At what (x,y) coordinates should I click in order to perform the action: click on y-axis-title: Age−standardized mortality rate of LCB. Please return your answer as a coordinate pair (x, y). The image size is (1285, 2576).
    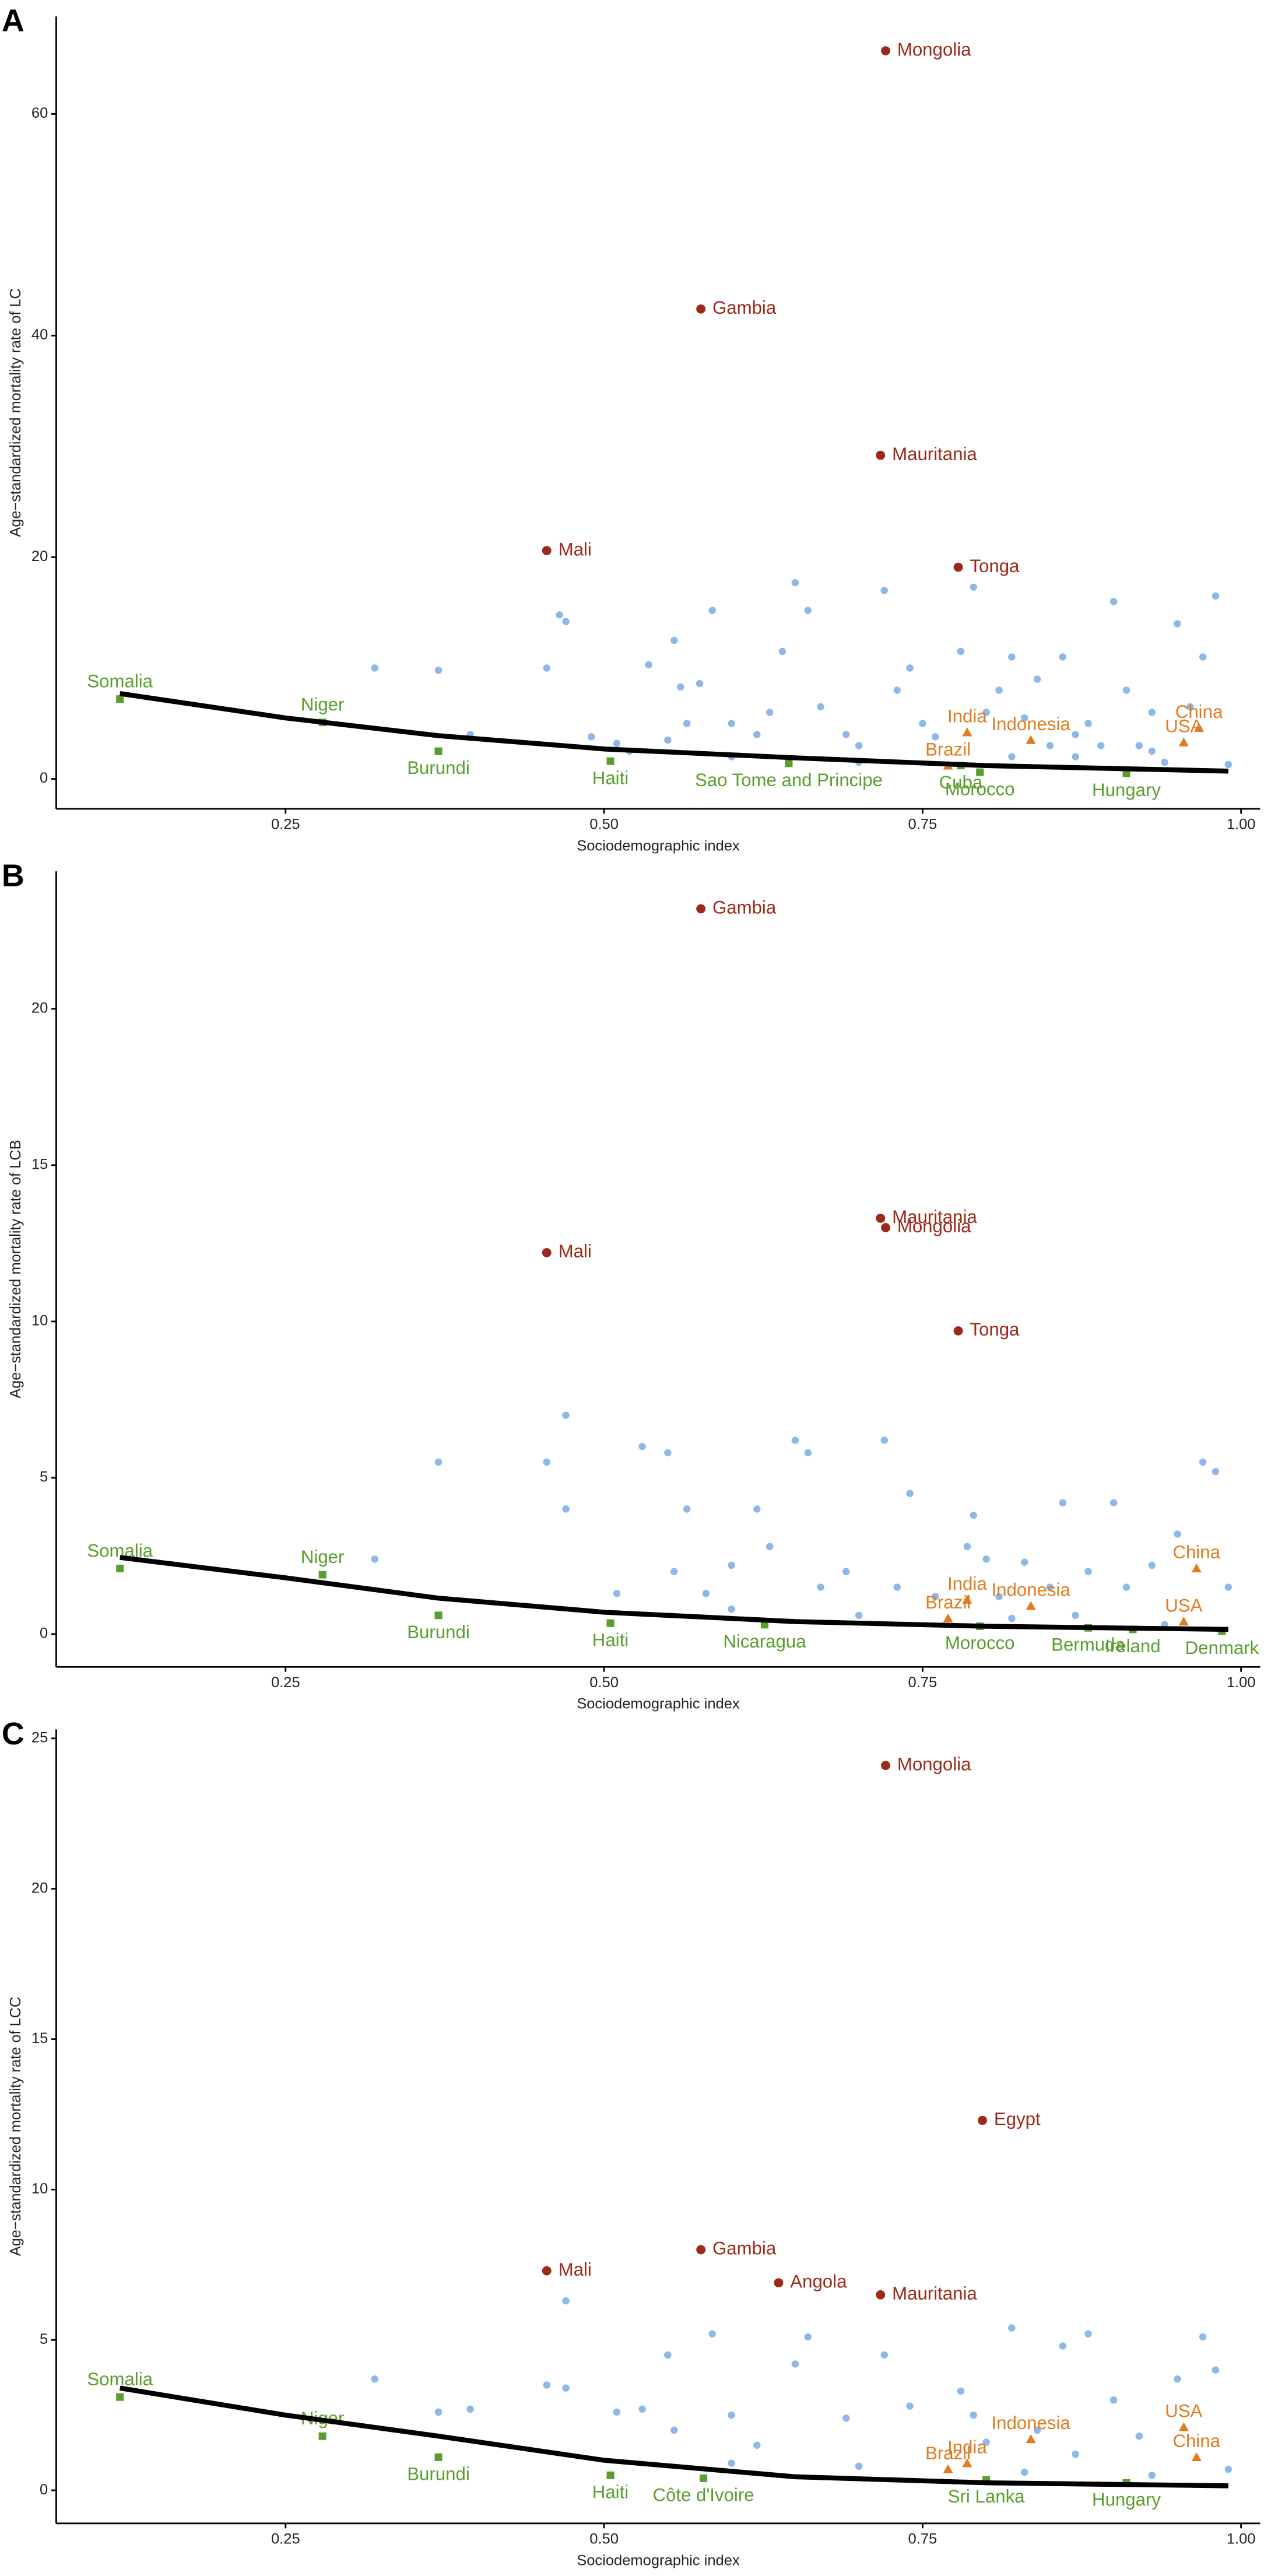
    Looking at the image, I should click on (16, 1269).